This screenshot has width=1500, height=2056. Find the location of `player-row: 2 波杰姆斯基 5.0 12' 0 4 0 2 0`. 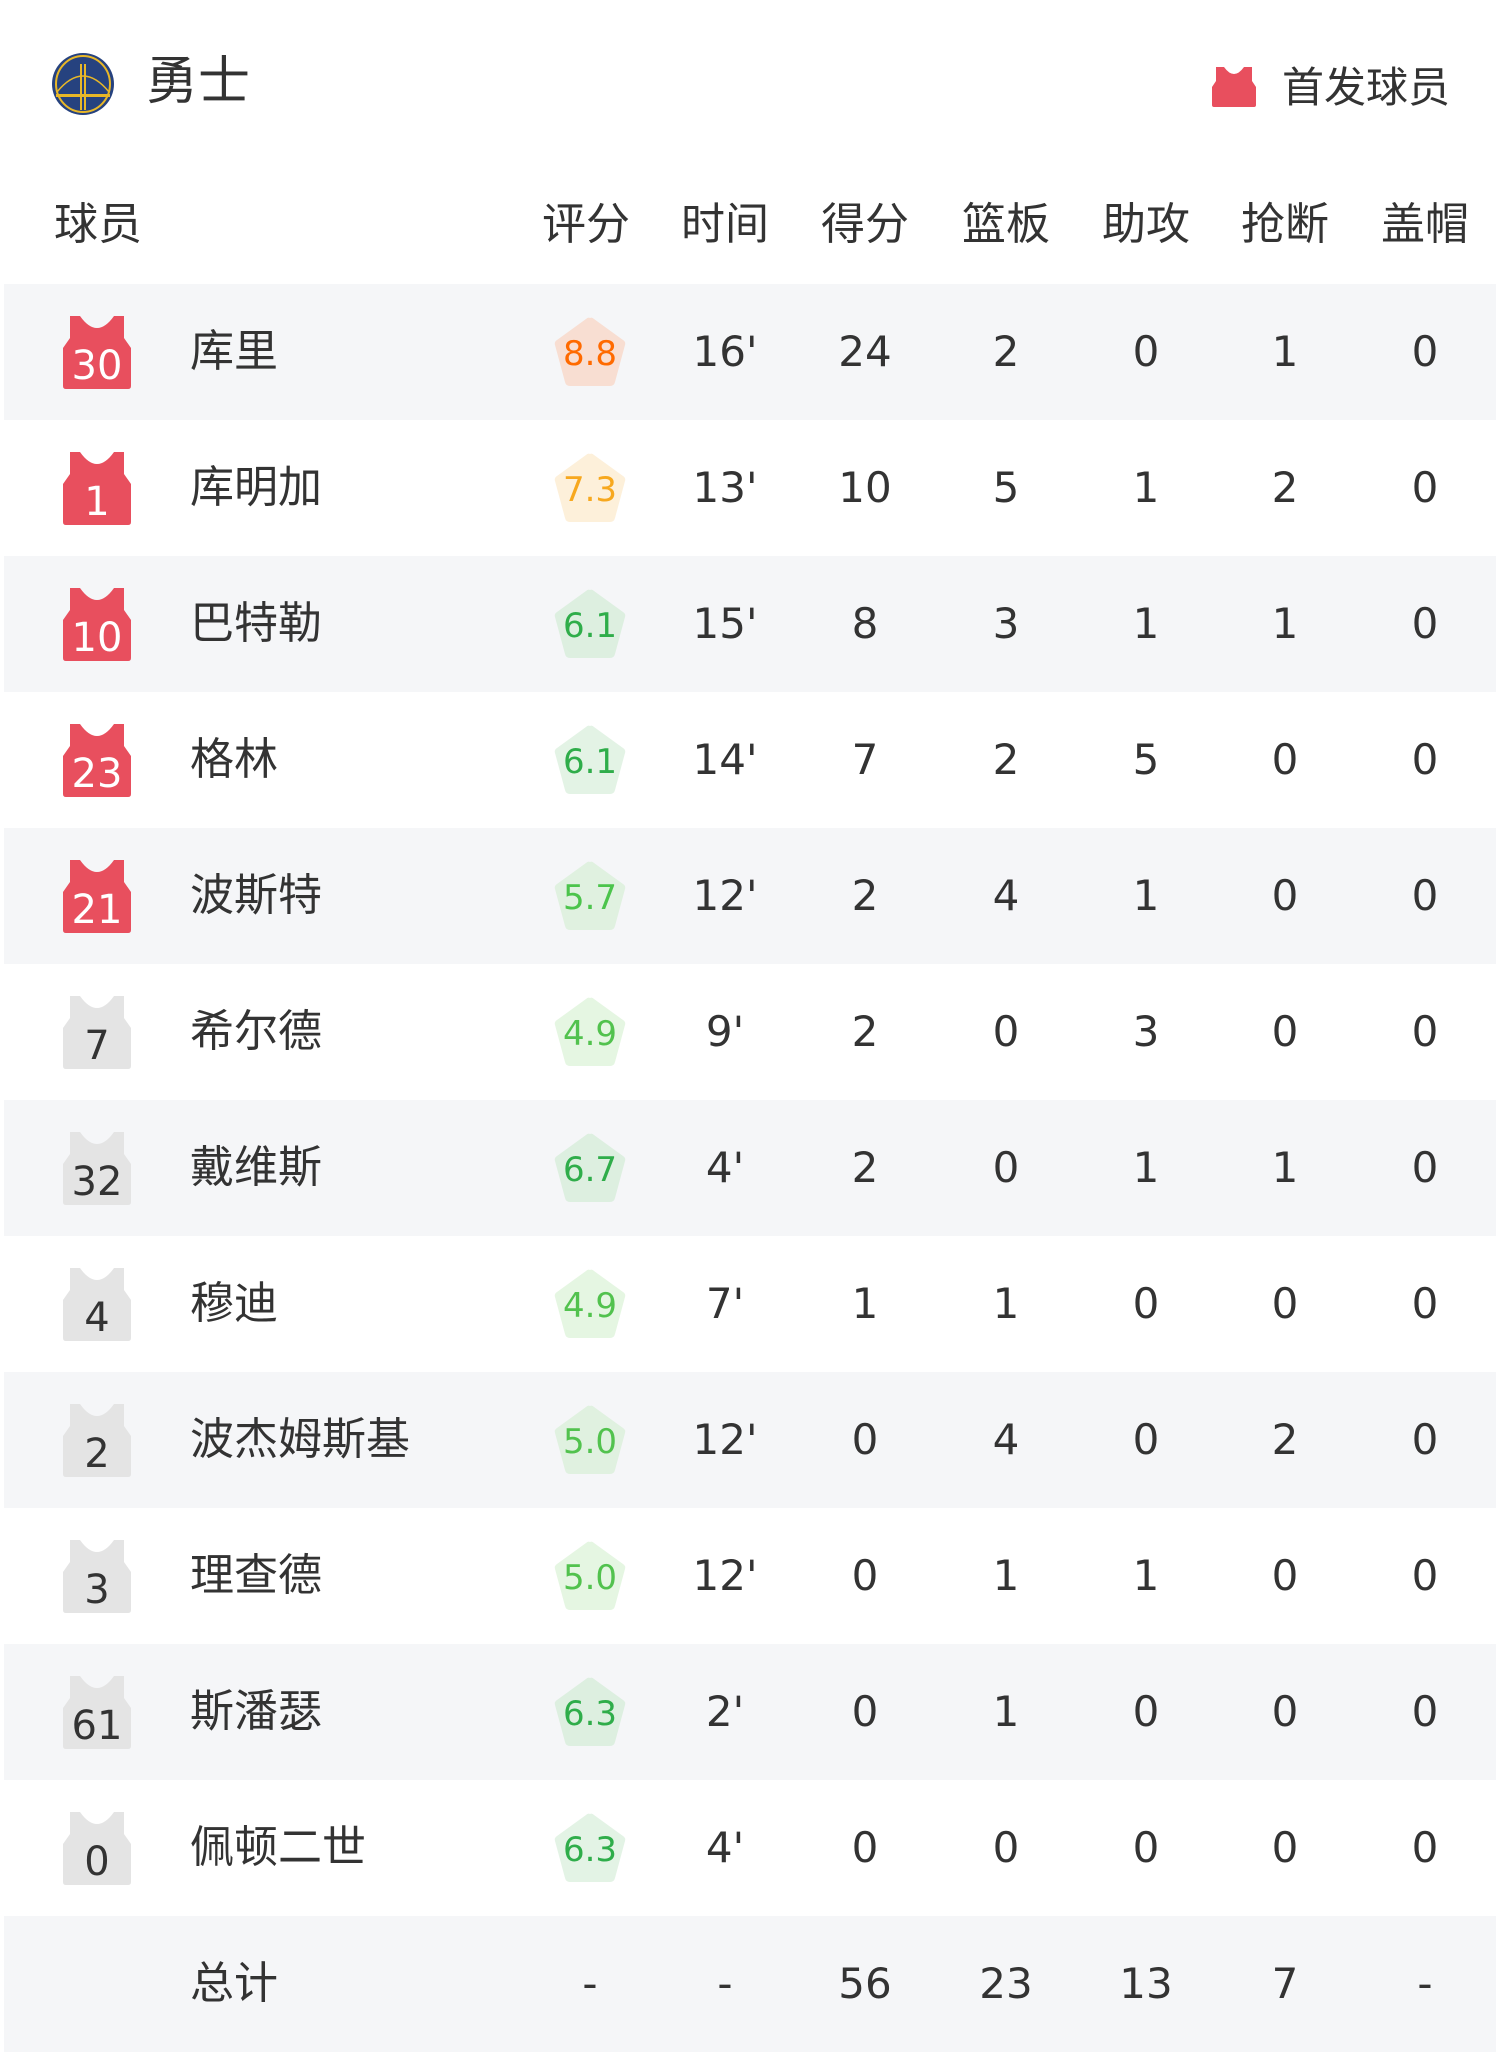

player-row: 2 波杰姆斯基 5.0 12' 0 4 0 2 0 is located at coordinates (750, 1440).